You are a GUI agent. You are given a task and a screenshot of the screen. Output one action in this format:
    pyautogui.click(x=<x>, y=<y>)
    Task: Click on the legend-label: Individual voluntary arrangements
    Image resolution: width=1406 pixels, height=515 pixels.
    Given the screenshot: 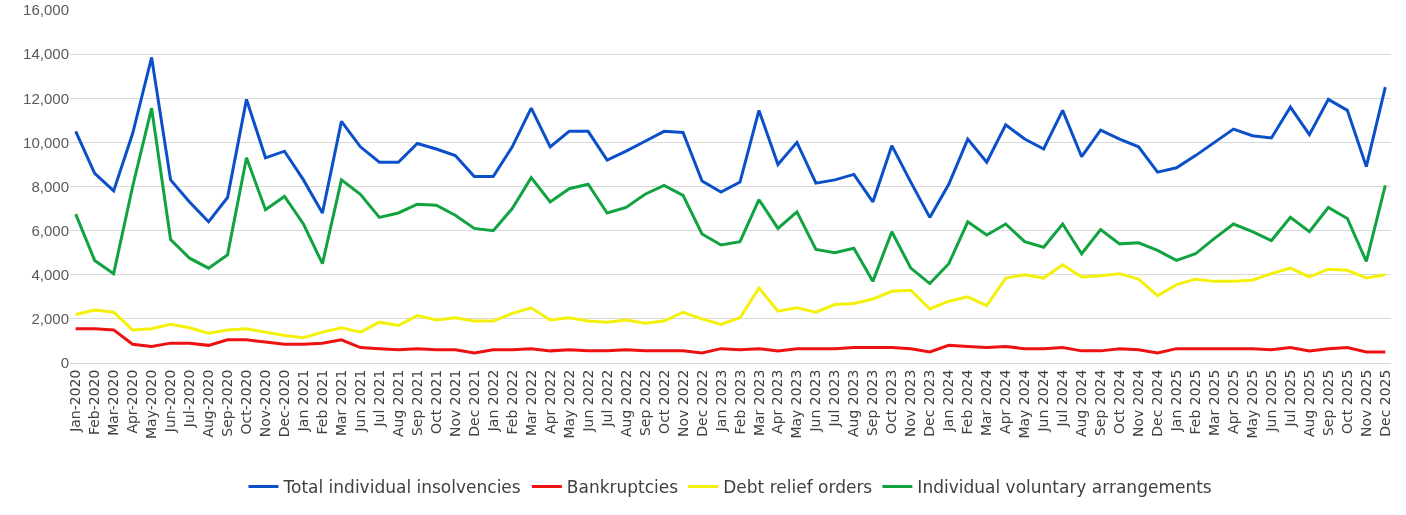 What is the action you would take?
    pyautogui.click(x=1064, y=487)
    